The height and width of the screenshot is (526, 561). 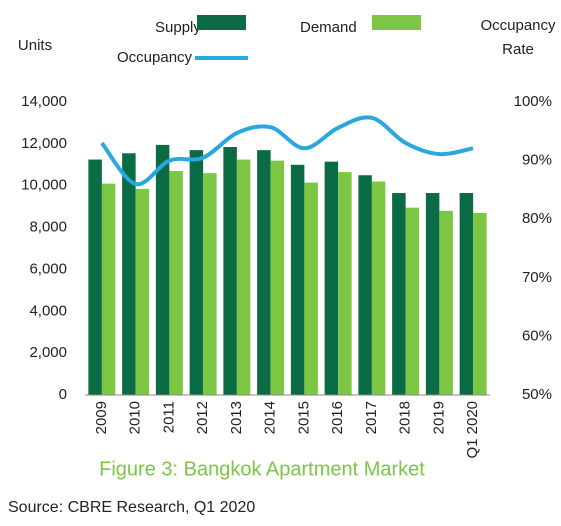 What do you see at coordinates (328, 27) in the screenshot?
I see `legend-label: Demand` at bounding box center [328, 27].